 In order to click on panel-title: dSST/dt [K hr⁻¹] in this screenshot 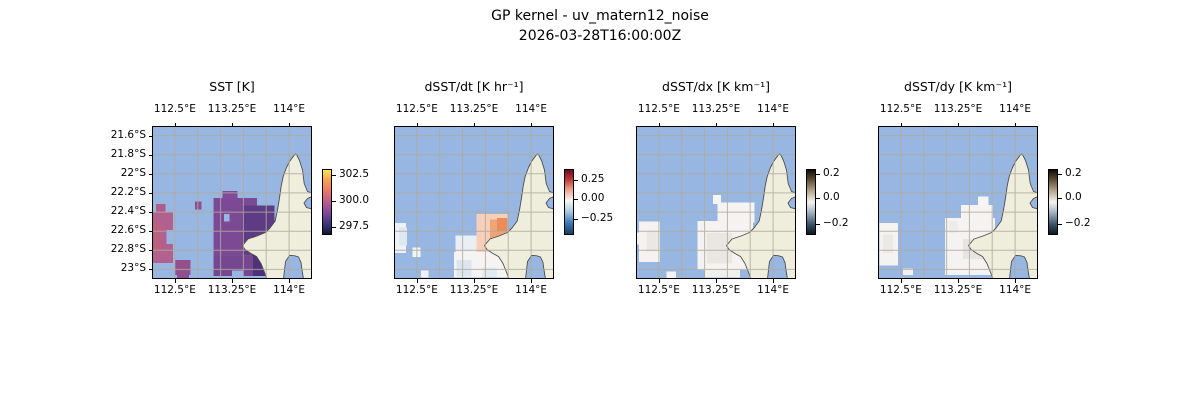, I will do `click(474, 86)`.